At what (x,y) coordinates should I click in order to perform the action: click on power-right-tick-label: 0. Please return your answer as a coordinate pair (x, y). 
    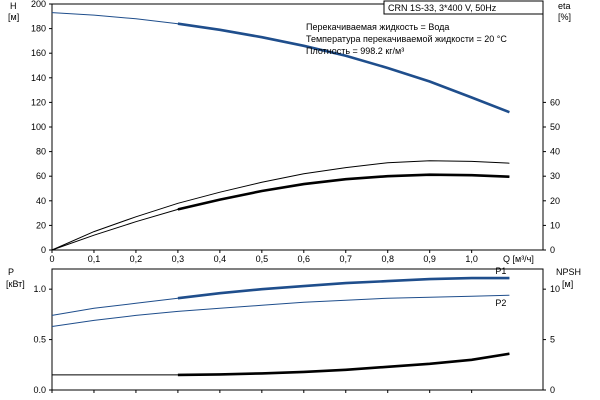
    Looking at the image, I should click on (552, 390).